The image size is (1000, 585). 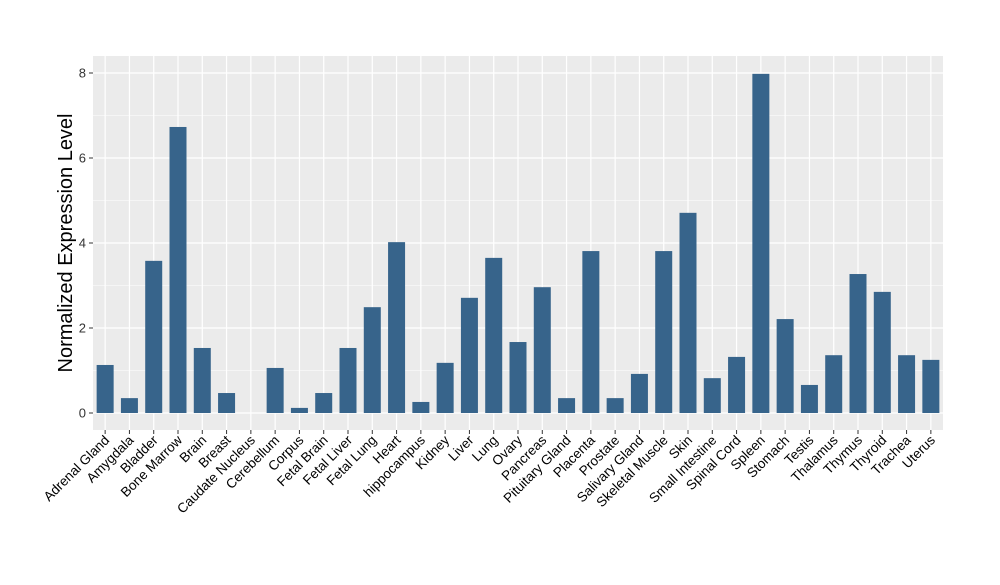 What do you see at coordinates (178, 269) in the screenshot?
I see `bar-bone-marrow` at bounding box center [178, 269].